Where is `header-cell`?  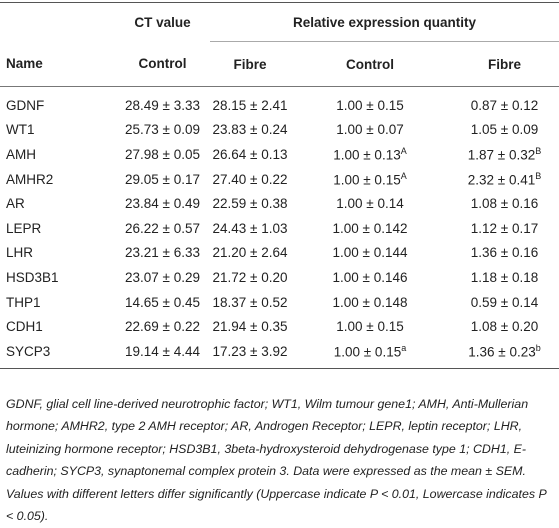 header-cell is located at coordinates (57, 22).